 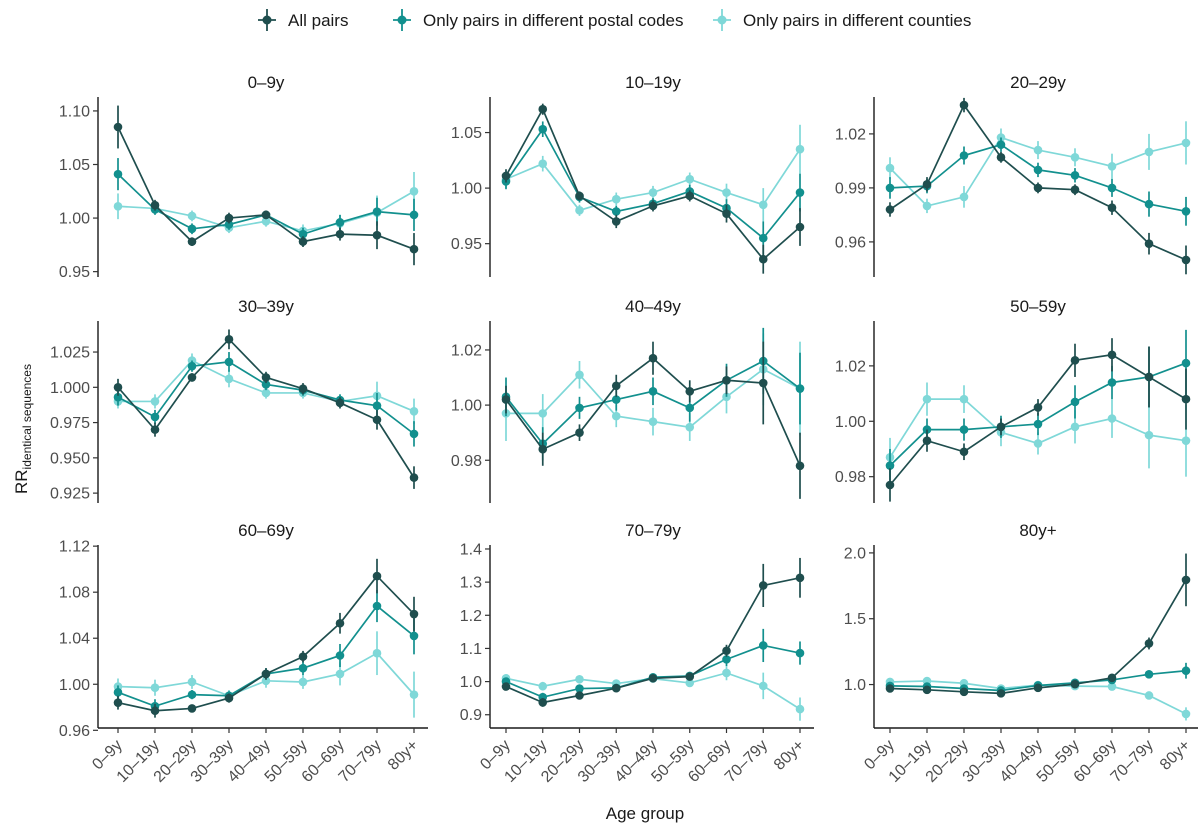 I want to click on panel-2: 10–19y 0.95 1.00 1.05, so click(x=628, y=175).